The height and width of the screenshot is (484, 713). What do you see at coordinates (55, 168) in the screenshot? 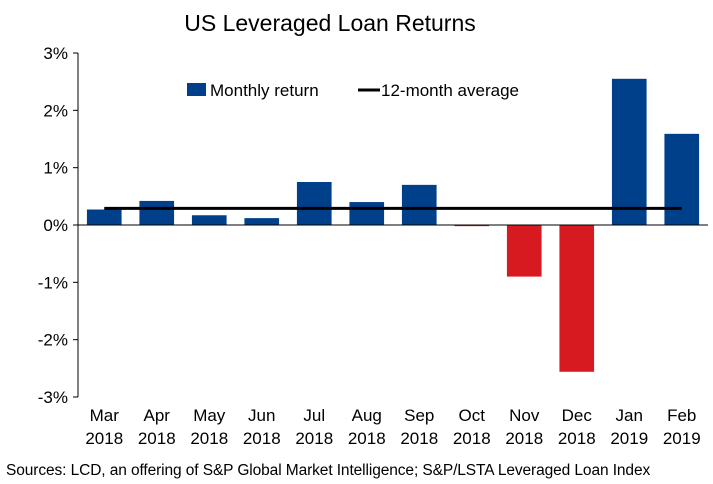
I see `y-tick-label: 1%` at bounding box center [55, 168].